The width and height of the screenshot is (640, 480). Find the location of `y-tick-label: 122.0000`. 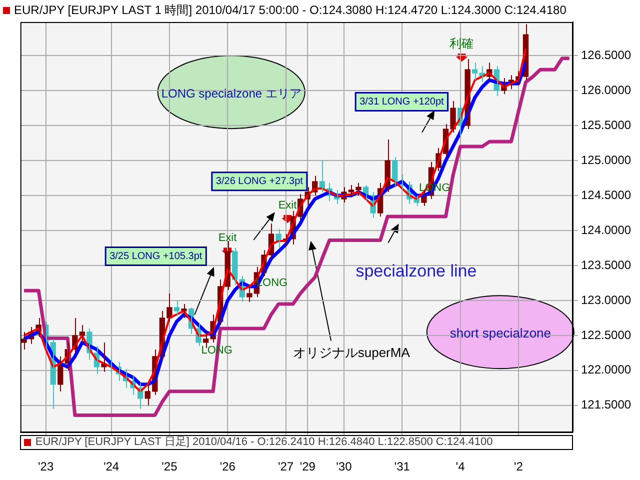

y-tick-label: 122.0000 is located at coordinates (606, 369).